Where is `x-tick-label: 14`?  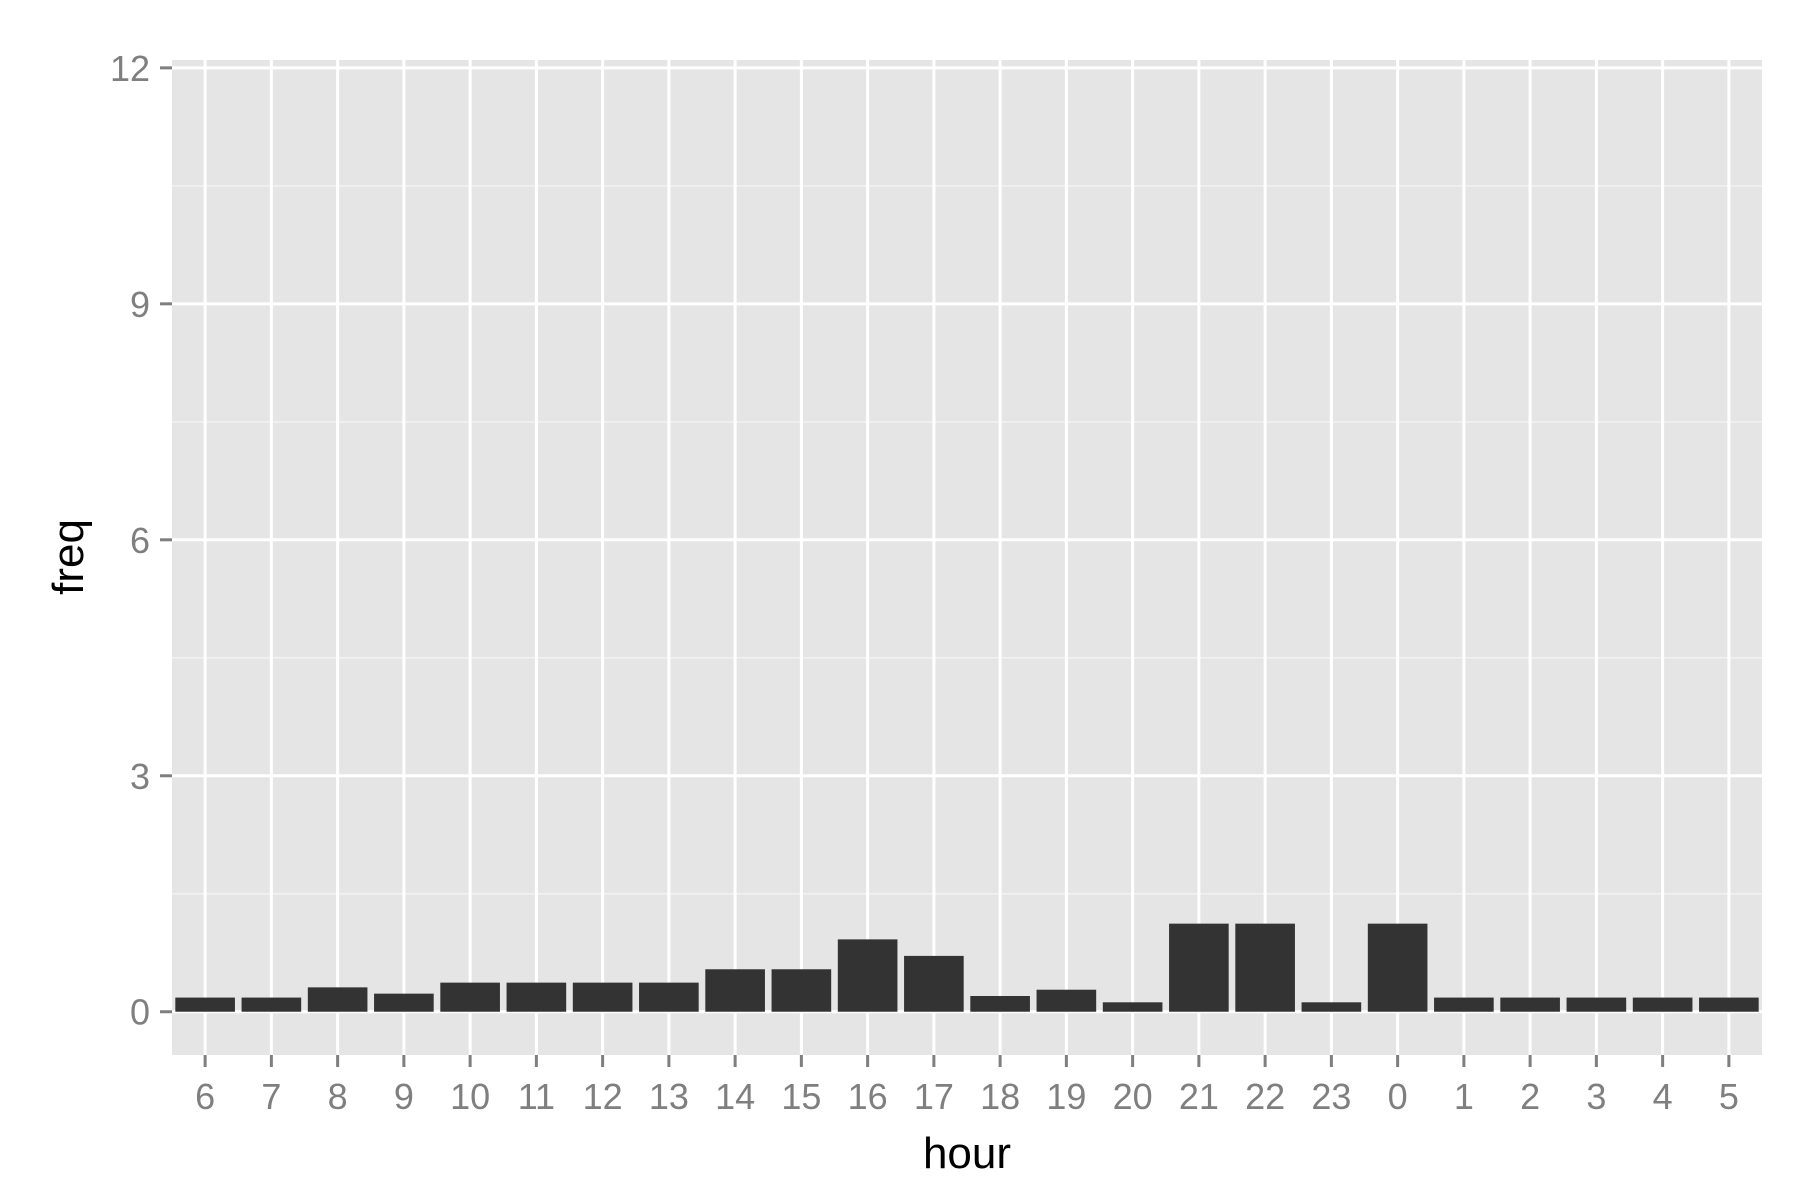 x-tick-label: 14 is located at coordinates (735, 1096).